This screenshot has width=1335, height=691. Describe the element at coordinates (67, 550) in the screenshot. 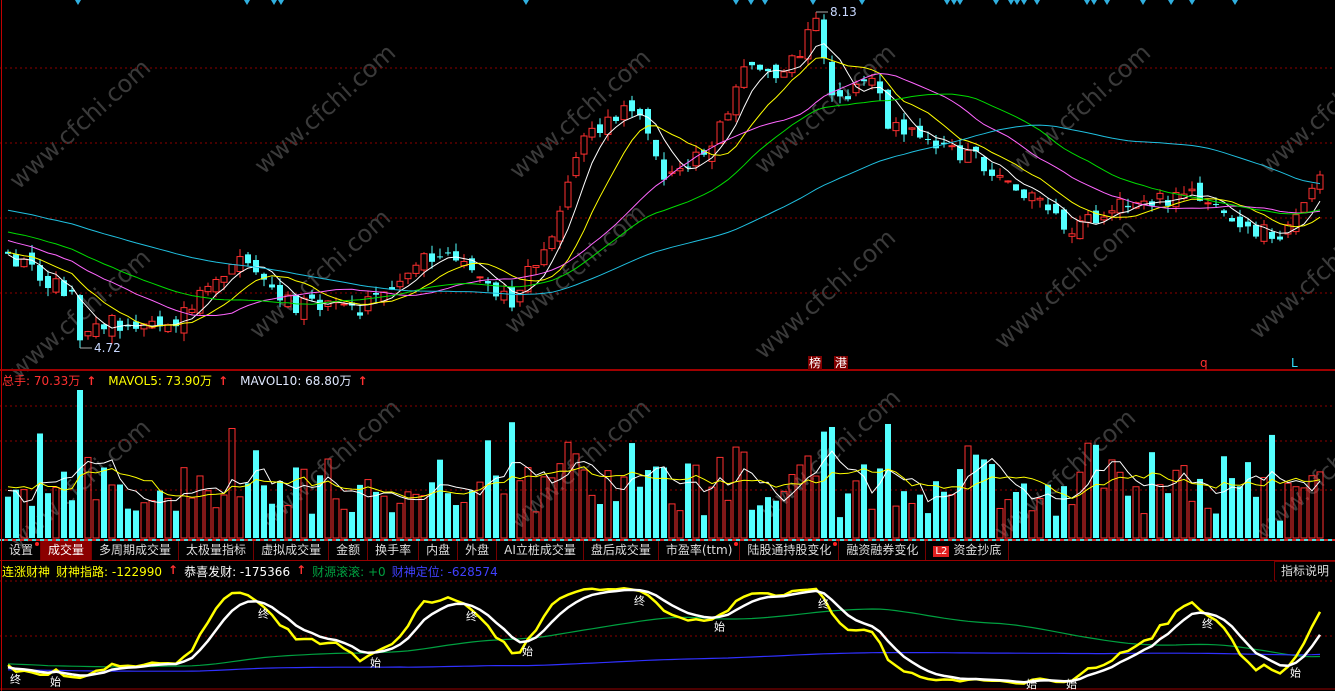

I see `tab-1: 成交量` at that location.